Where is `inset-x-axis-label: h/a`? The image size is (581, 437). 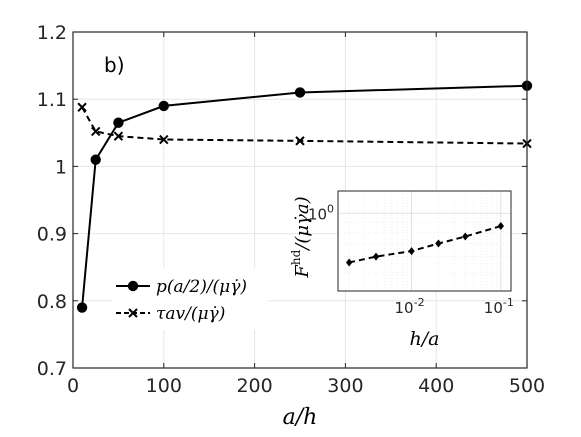 inset-x-axis-label: h/a is located at coordinates (425, 339).